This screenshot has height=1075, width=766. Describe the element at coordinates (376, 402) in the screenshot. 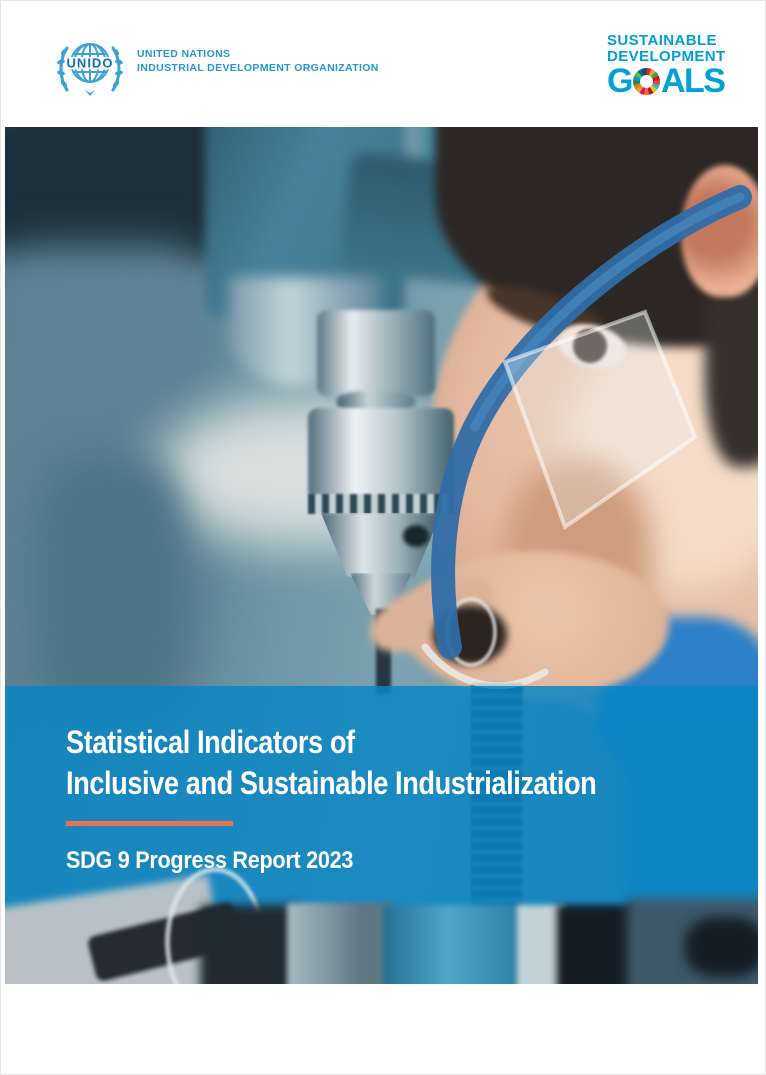

I see `drill-spindle-neck` at that location.